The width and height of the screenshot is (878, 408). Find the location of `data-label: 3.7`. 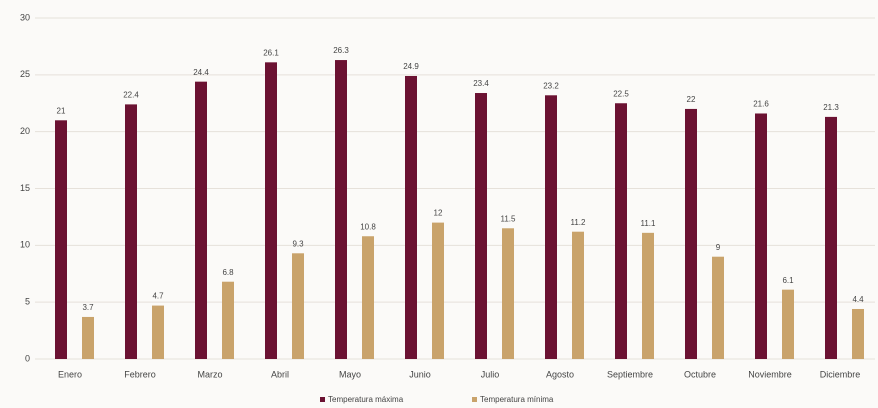

data-label: 3.7 is located at coordinates (88, 307).